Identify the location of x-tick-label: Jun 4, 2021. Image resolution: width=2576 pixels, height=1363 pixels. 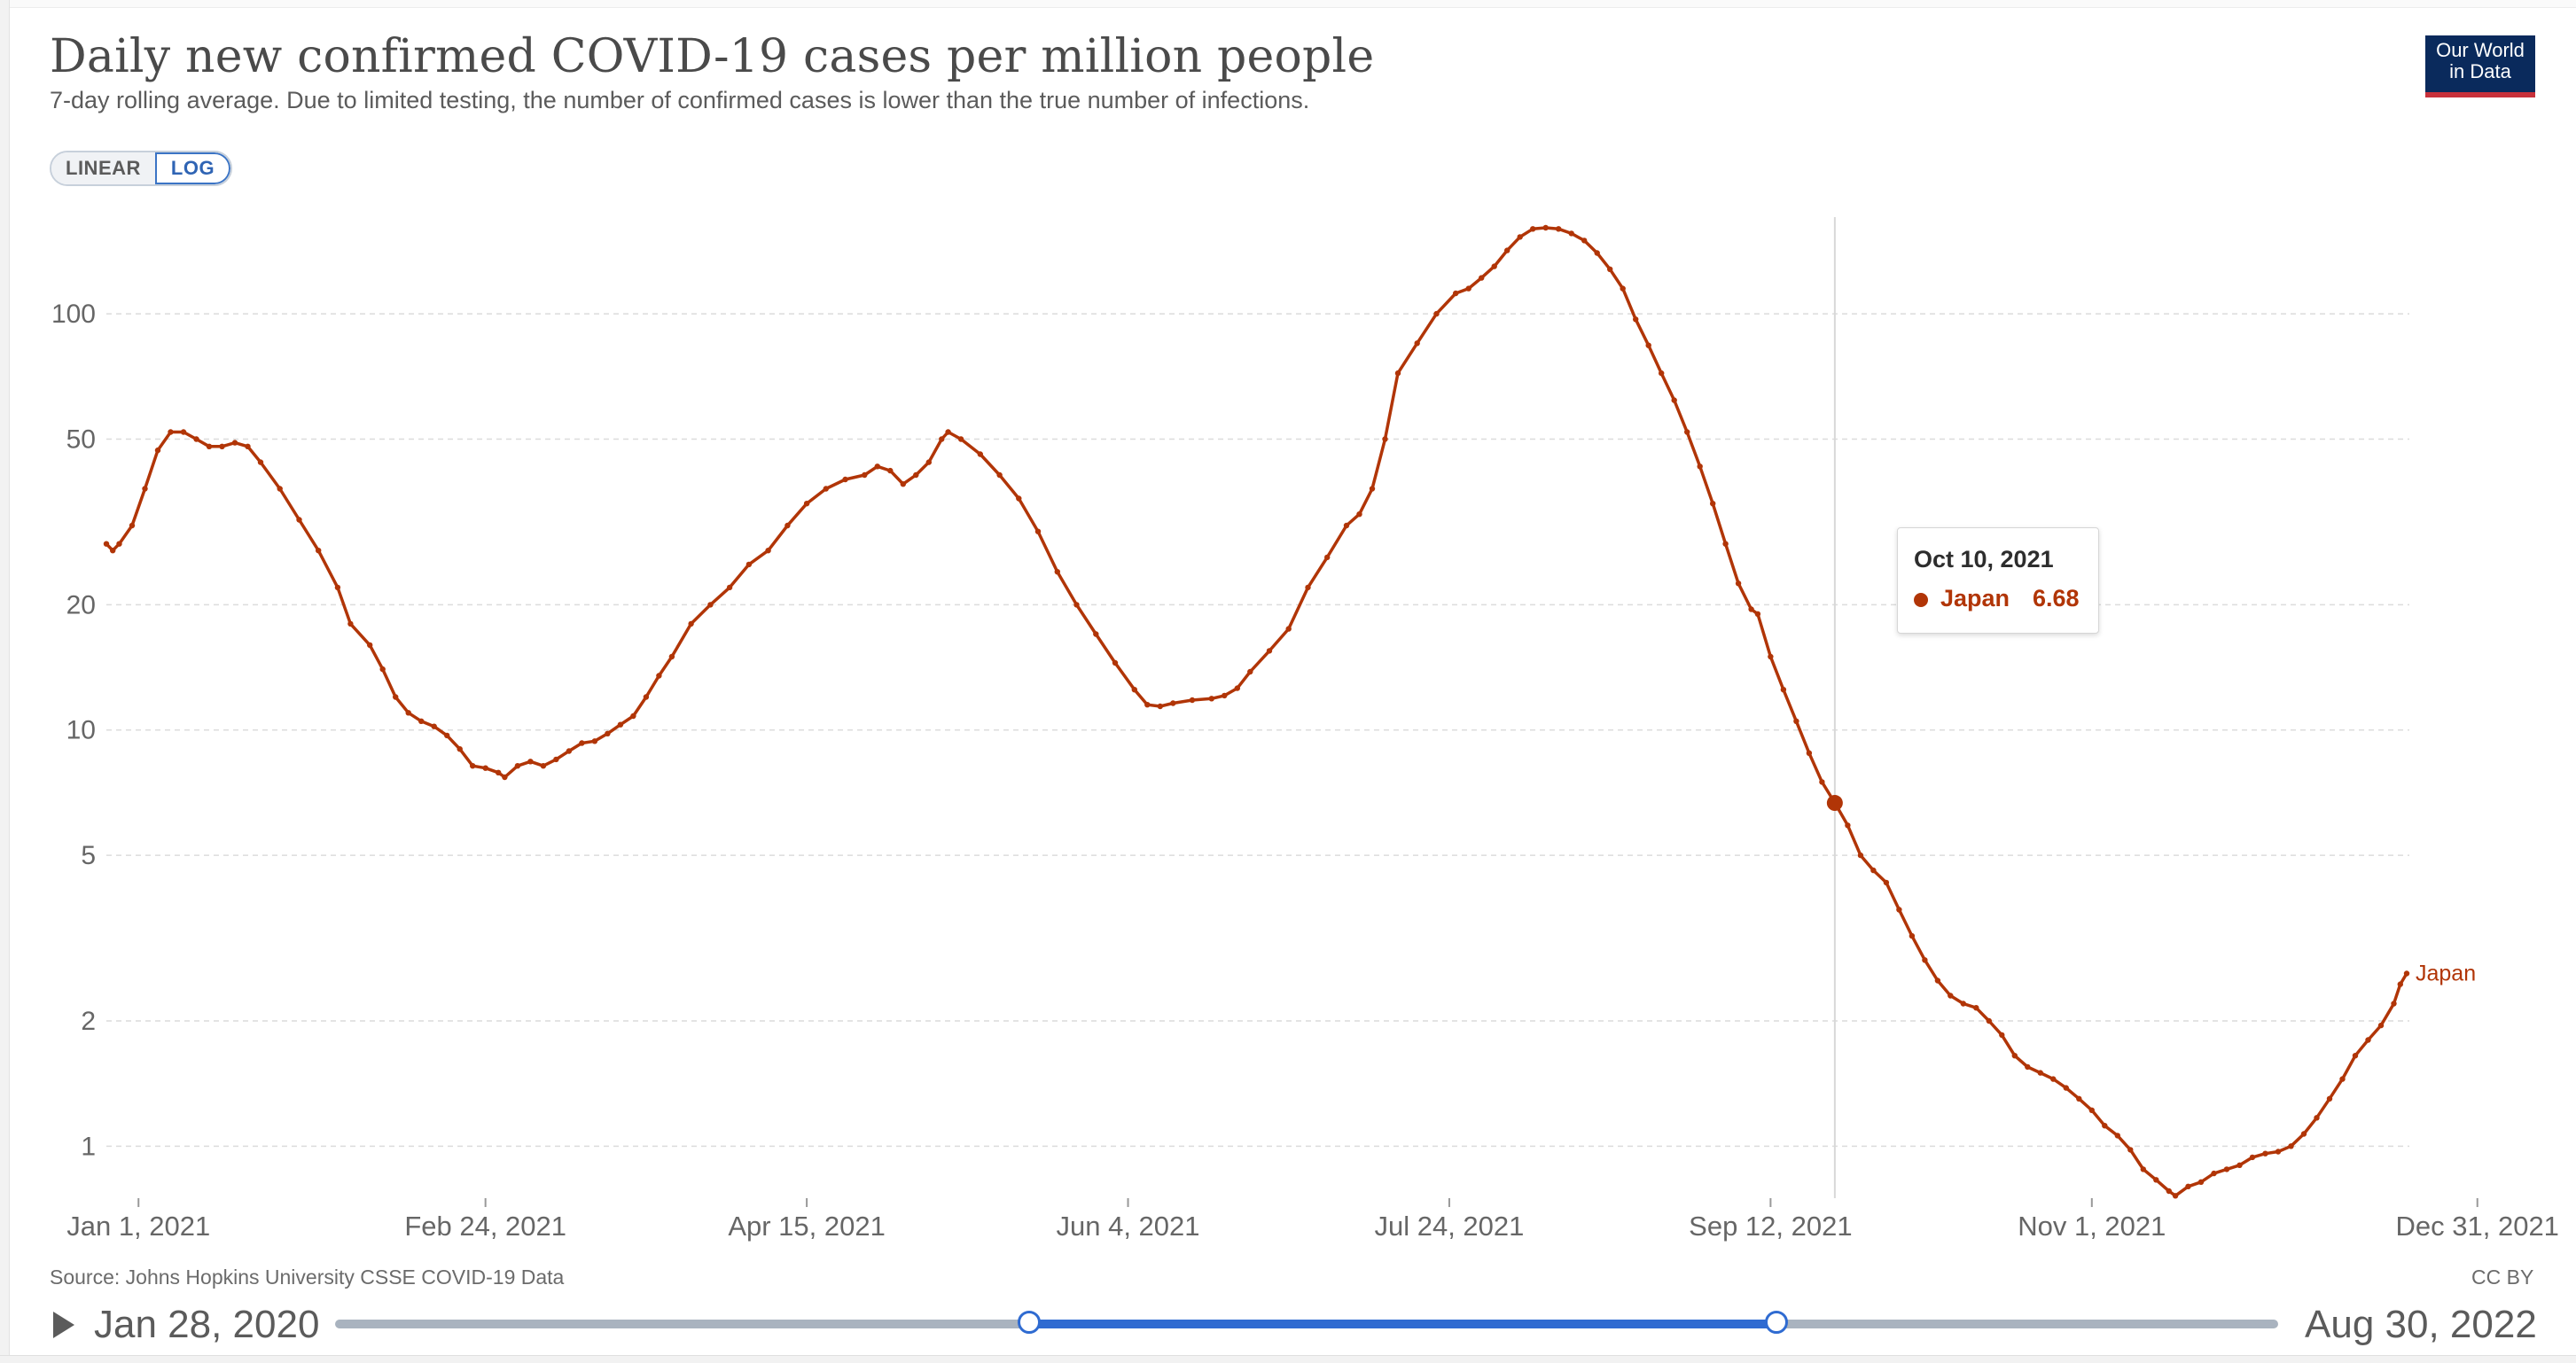
(1128, 1226).